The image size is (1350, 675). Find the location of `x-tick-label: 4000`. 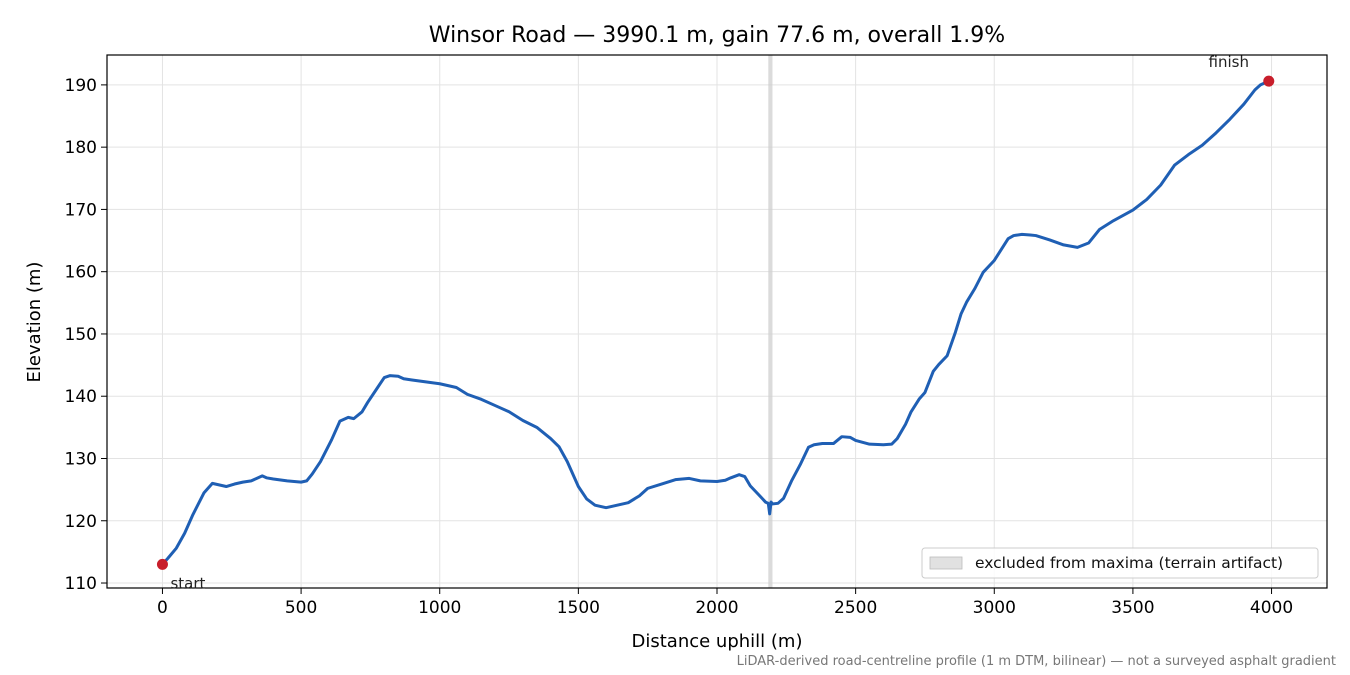

x-tick-label: 4000 is located at coordinates (1271, 608).